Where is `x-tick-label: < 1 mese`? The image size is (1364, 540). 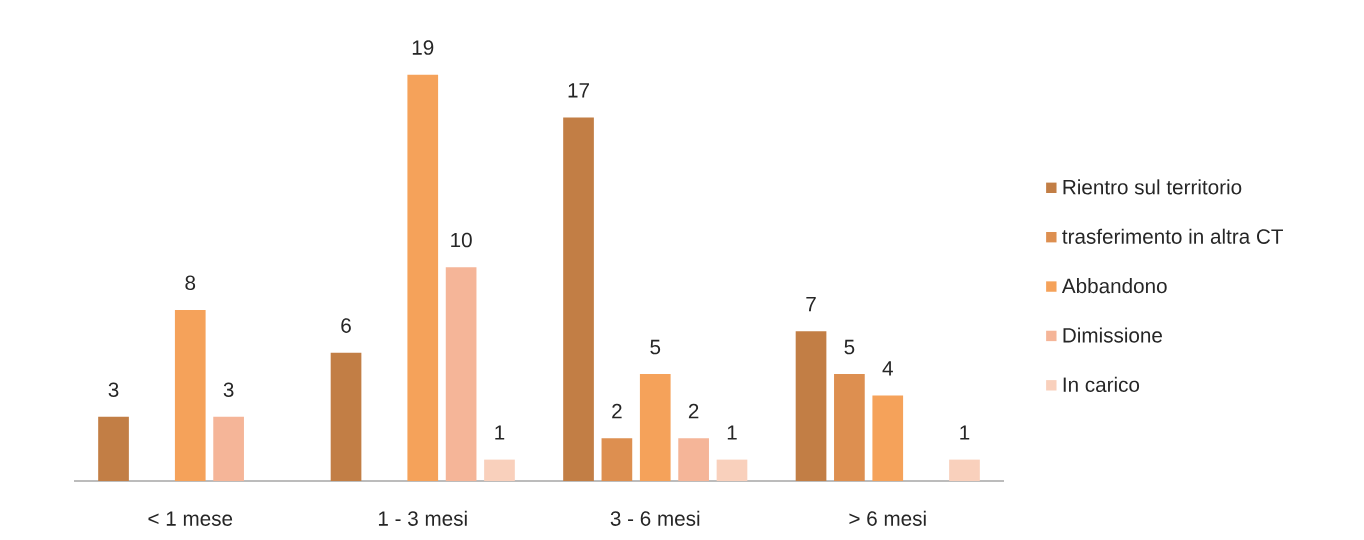 x-tick-label: < 1 mese is located at coordinates (190, 518).